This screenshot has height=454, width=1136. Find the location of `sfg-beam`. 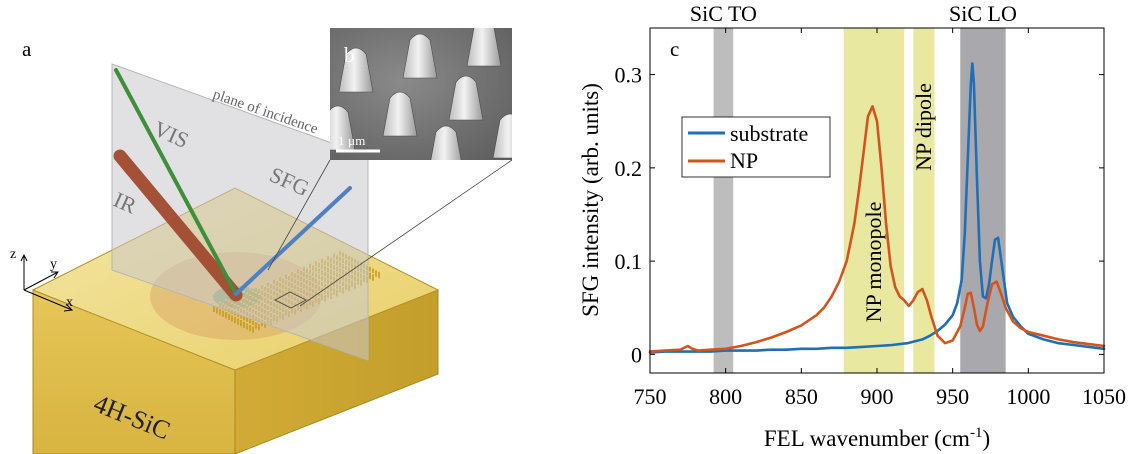

sfg-beam is located at coordinates (293, 241).